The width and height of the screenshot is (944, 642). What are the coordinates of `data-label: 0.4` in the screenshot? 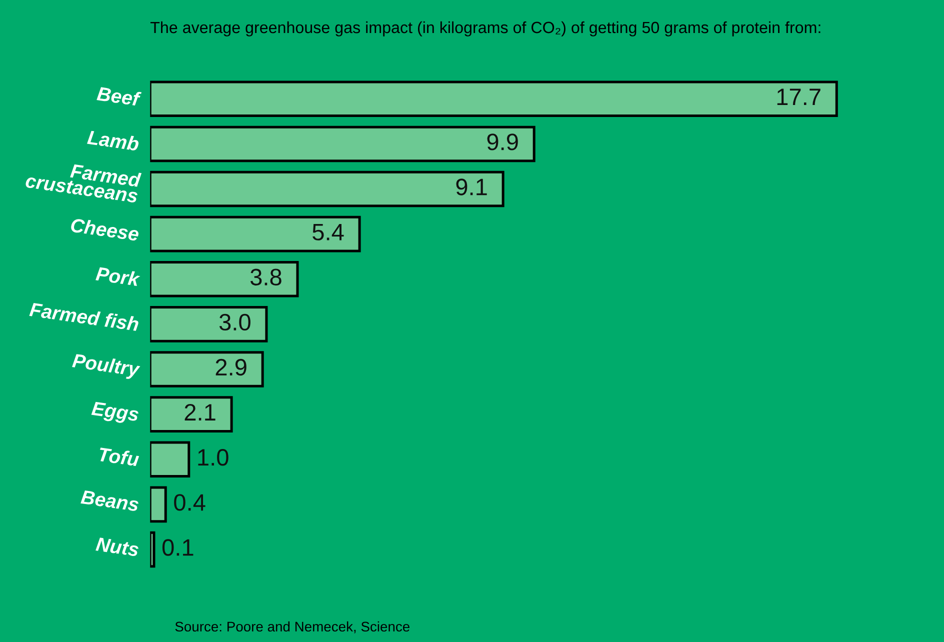 It's located at (190, 502).